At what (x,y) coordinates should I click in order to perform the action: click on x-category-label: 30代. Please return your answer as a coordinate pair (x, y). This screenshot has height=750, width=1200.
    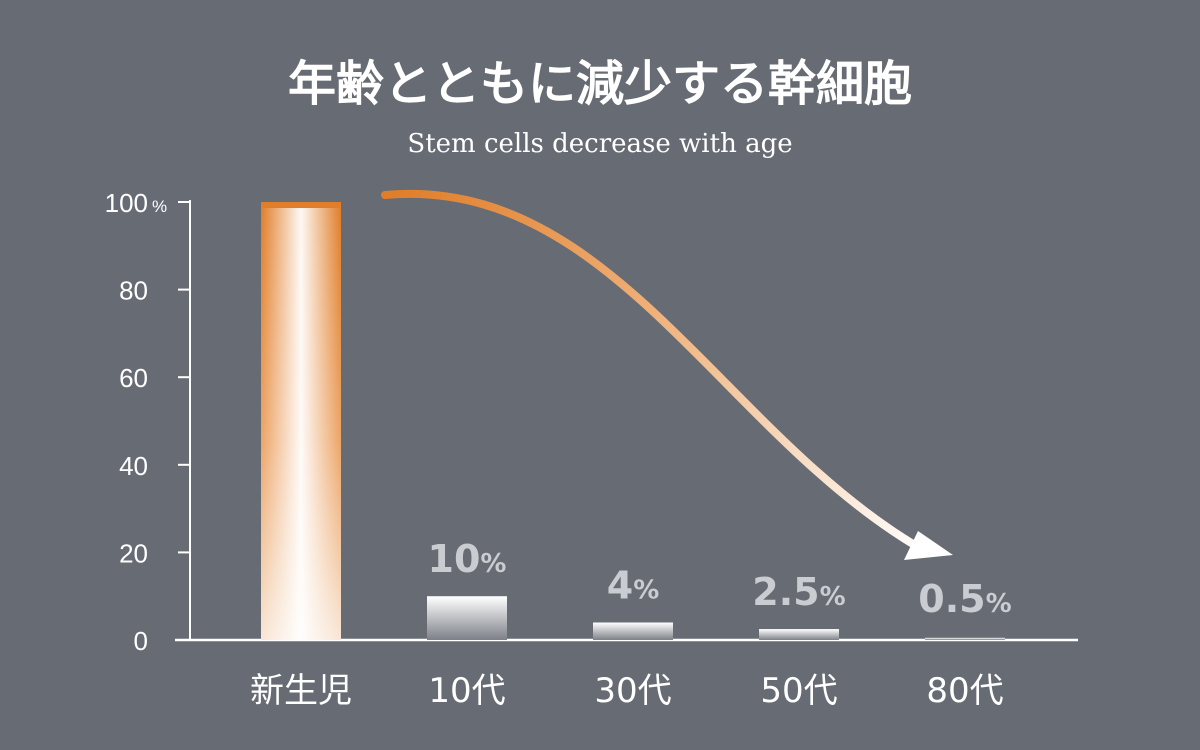
    Looking at the image, I should click on (632, 691).